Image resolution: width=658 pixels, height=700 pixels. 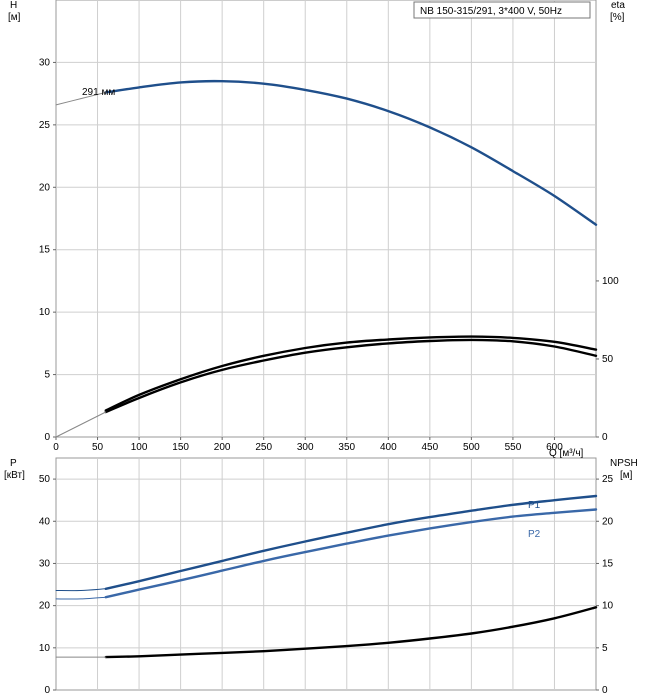 What do you see at coordinates (566, 453) in the screenshot?
I see `q-axis-label: Q [м³/ч]` at bounding box center [566, 453].